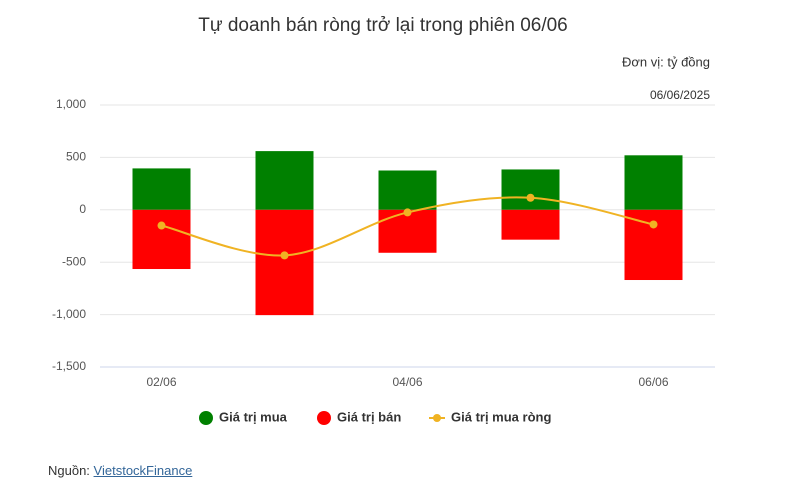  I want to click on y-tick-label: -1,000, so click(69, 314).